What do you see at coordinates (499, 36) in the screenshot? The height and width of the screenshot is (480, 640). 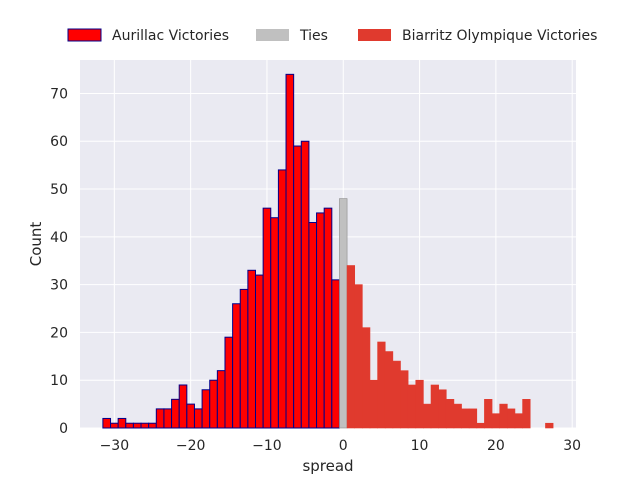 I see `legend-label: Biarritz Olympique Victories` at bounding box center [499, 36].